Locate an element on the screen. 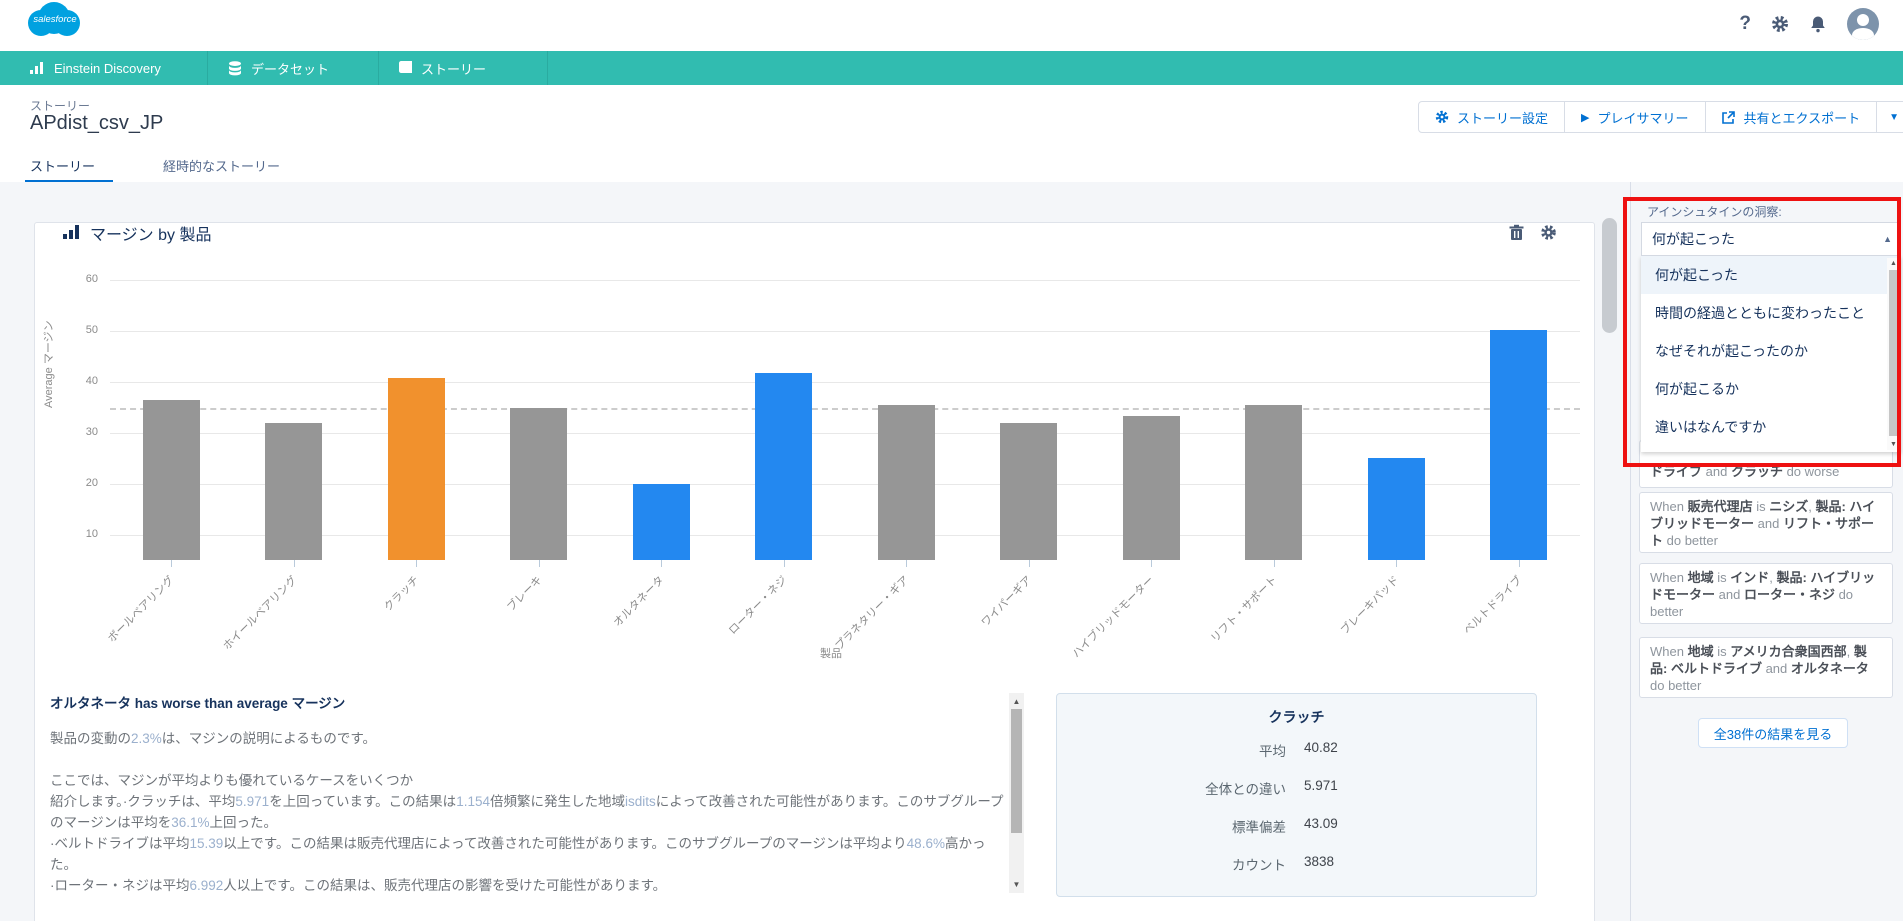 The height and width of the screenshot is (921, 1903). story-settings-button: ストーリー設定 is located at coordinates (1492, 117).